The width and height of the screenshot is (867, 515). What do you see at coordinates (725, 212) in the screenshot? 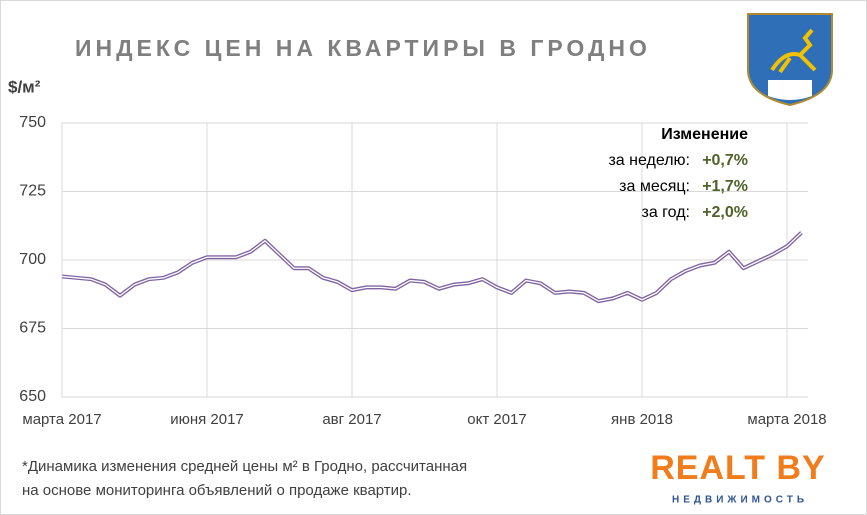
I see `annotation-value: +2,0%` at bounding box center [725, 212].